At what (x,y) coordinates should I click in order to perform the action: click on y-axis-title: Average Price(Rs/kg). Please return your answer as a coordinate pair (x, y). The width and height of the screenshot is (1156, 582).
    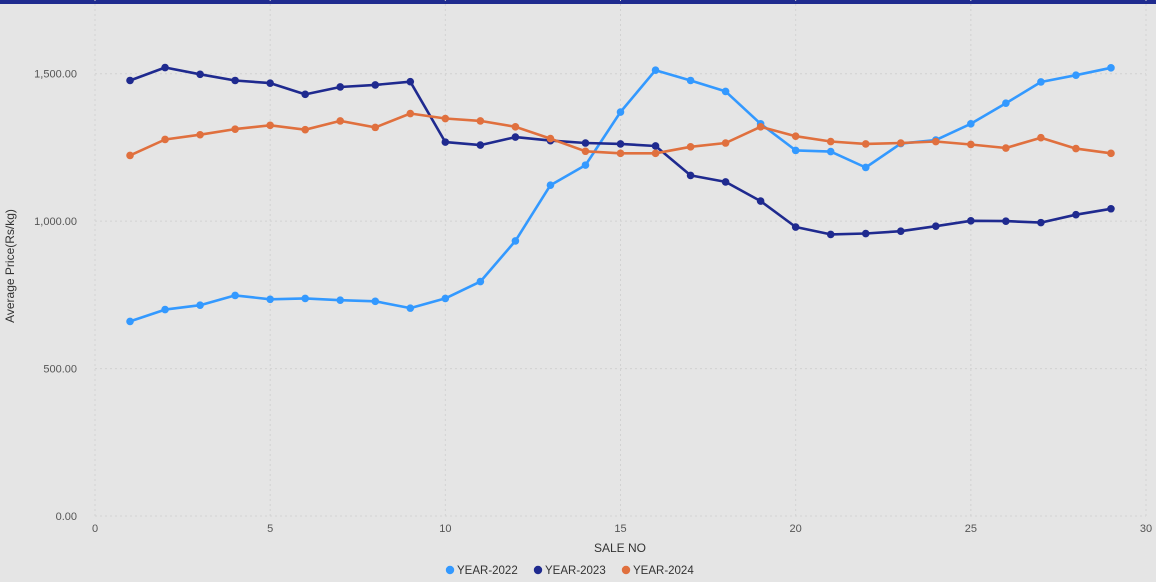
    Looking at the image, I should click on (10, 266).